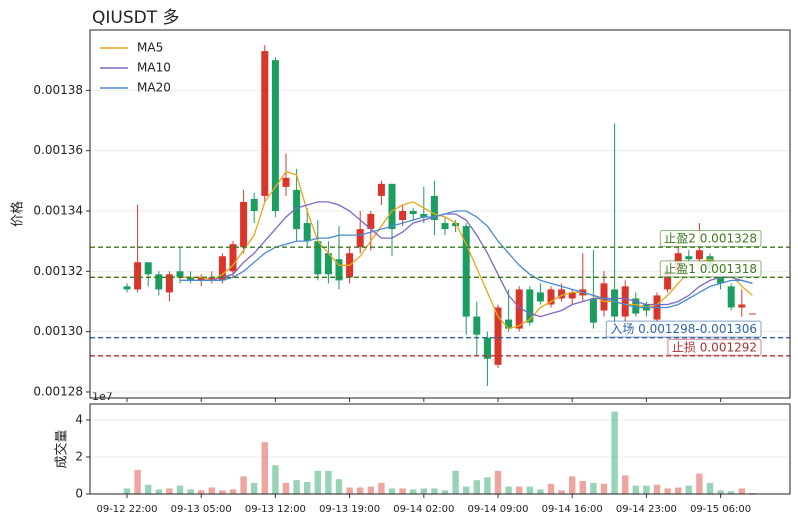 The height and width of the screenshot is (526, 798). I want to click on level-label: 止损 0.001292, so click(714, 347).